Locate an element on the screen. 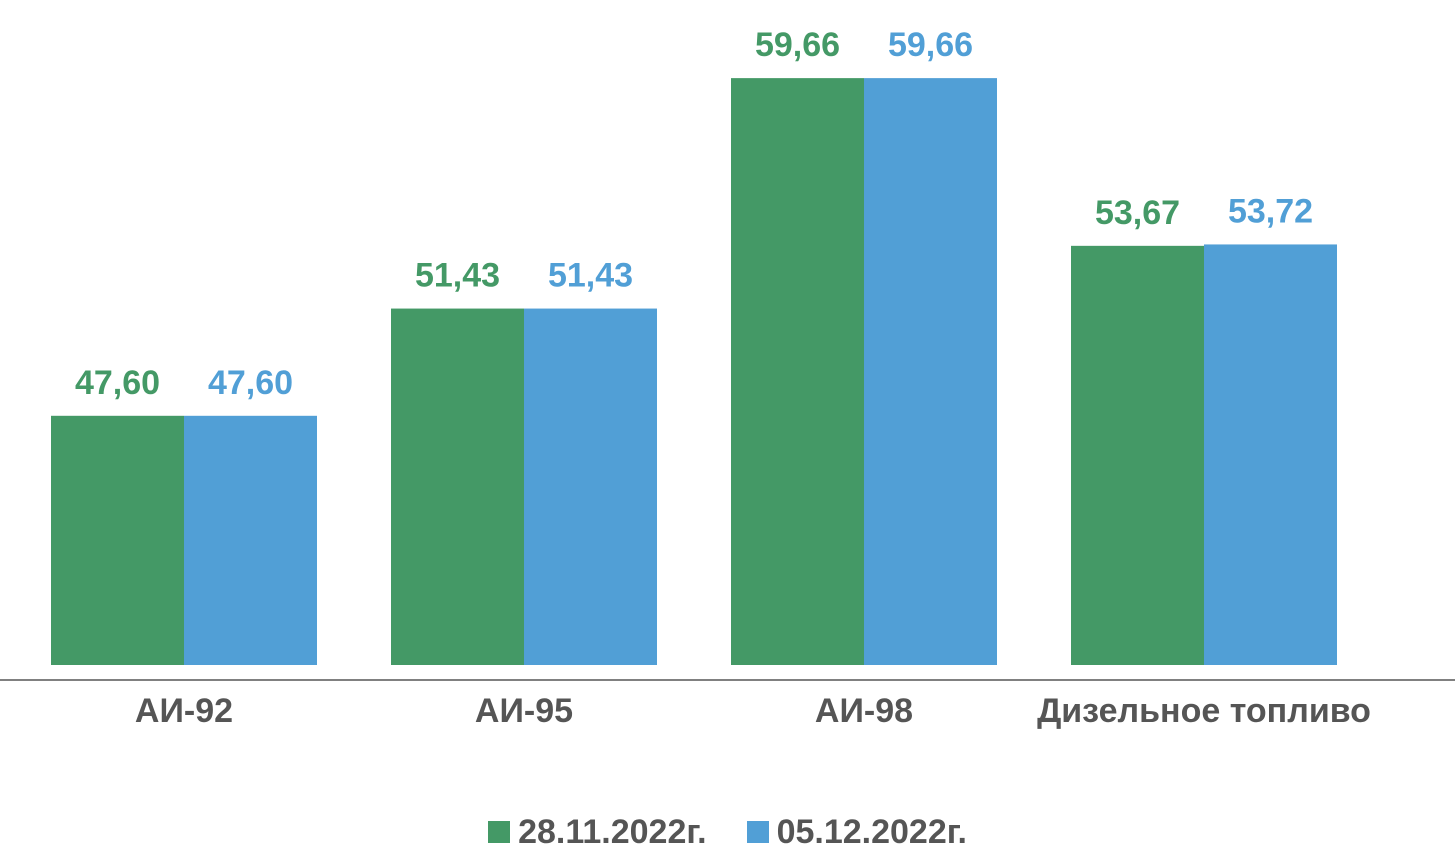  data-label-2-4: 53,72 is located at coordinates (1270, 211).